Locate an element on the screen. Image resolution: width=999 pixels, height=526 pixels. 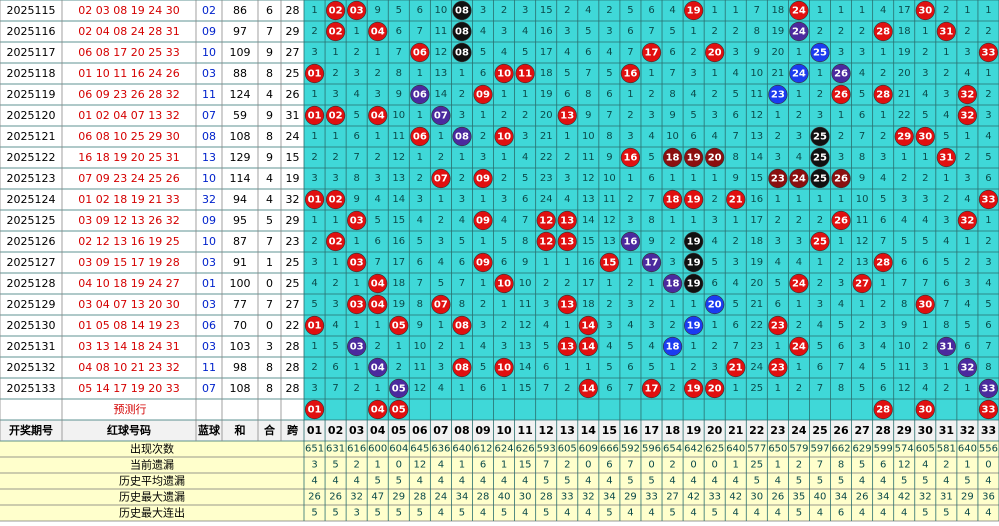
stat-value: 34 is located at coordinates (609, 497).